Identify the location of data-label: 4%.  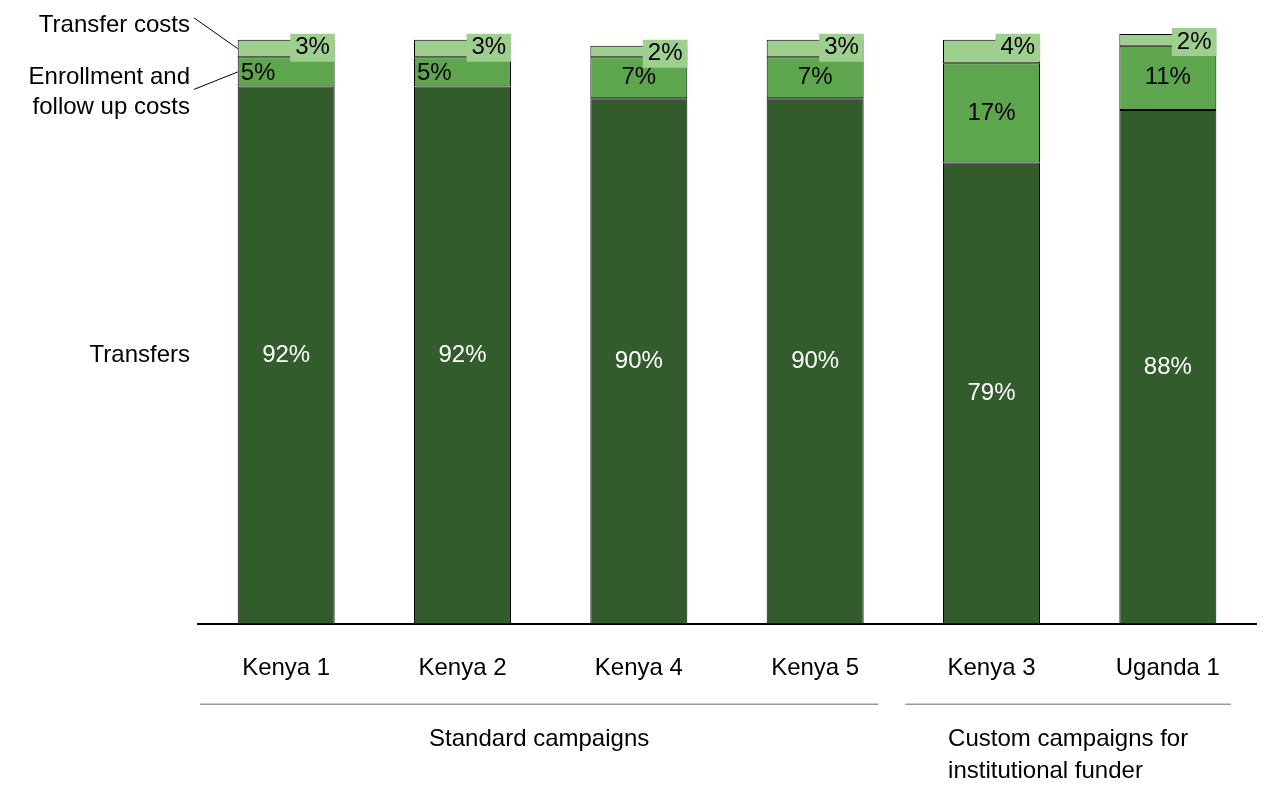
(1018, 46).